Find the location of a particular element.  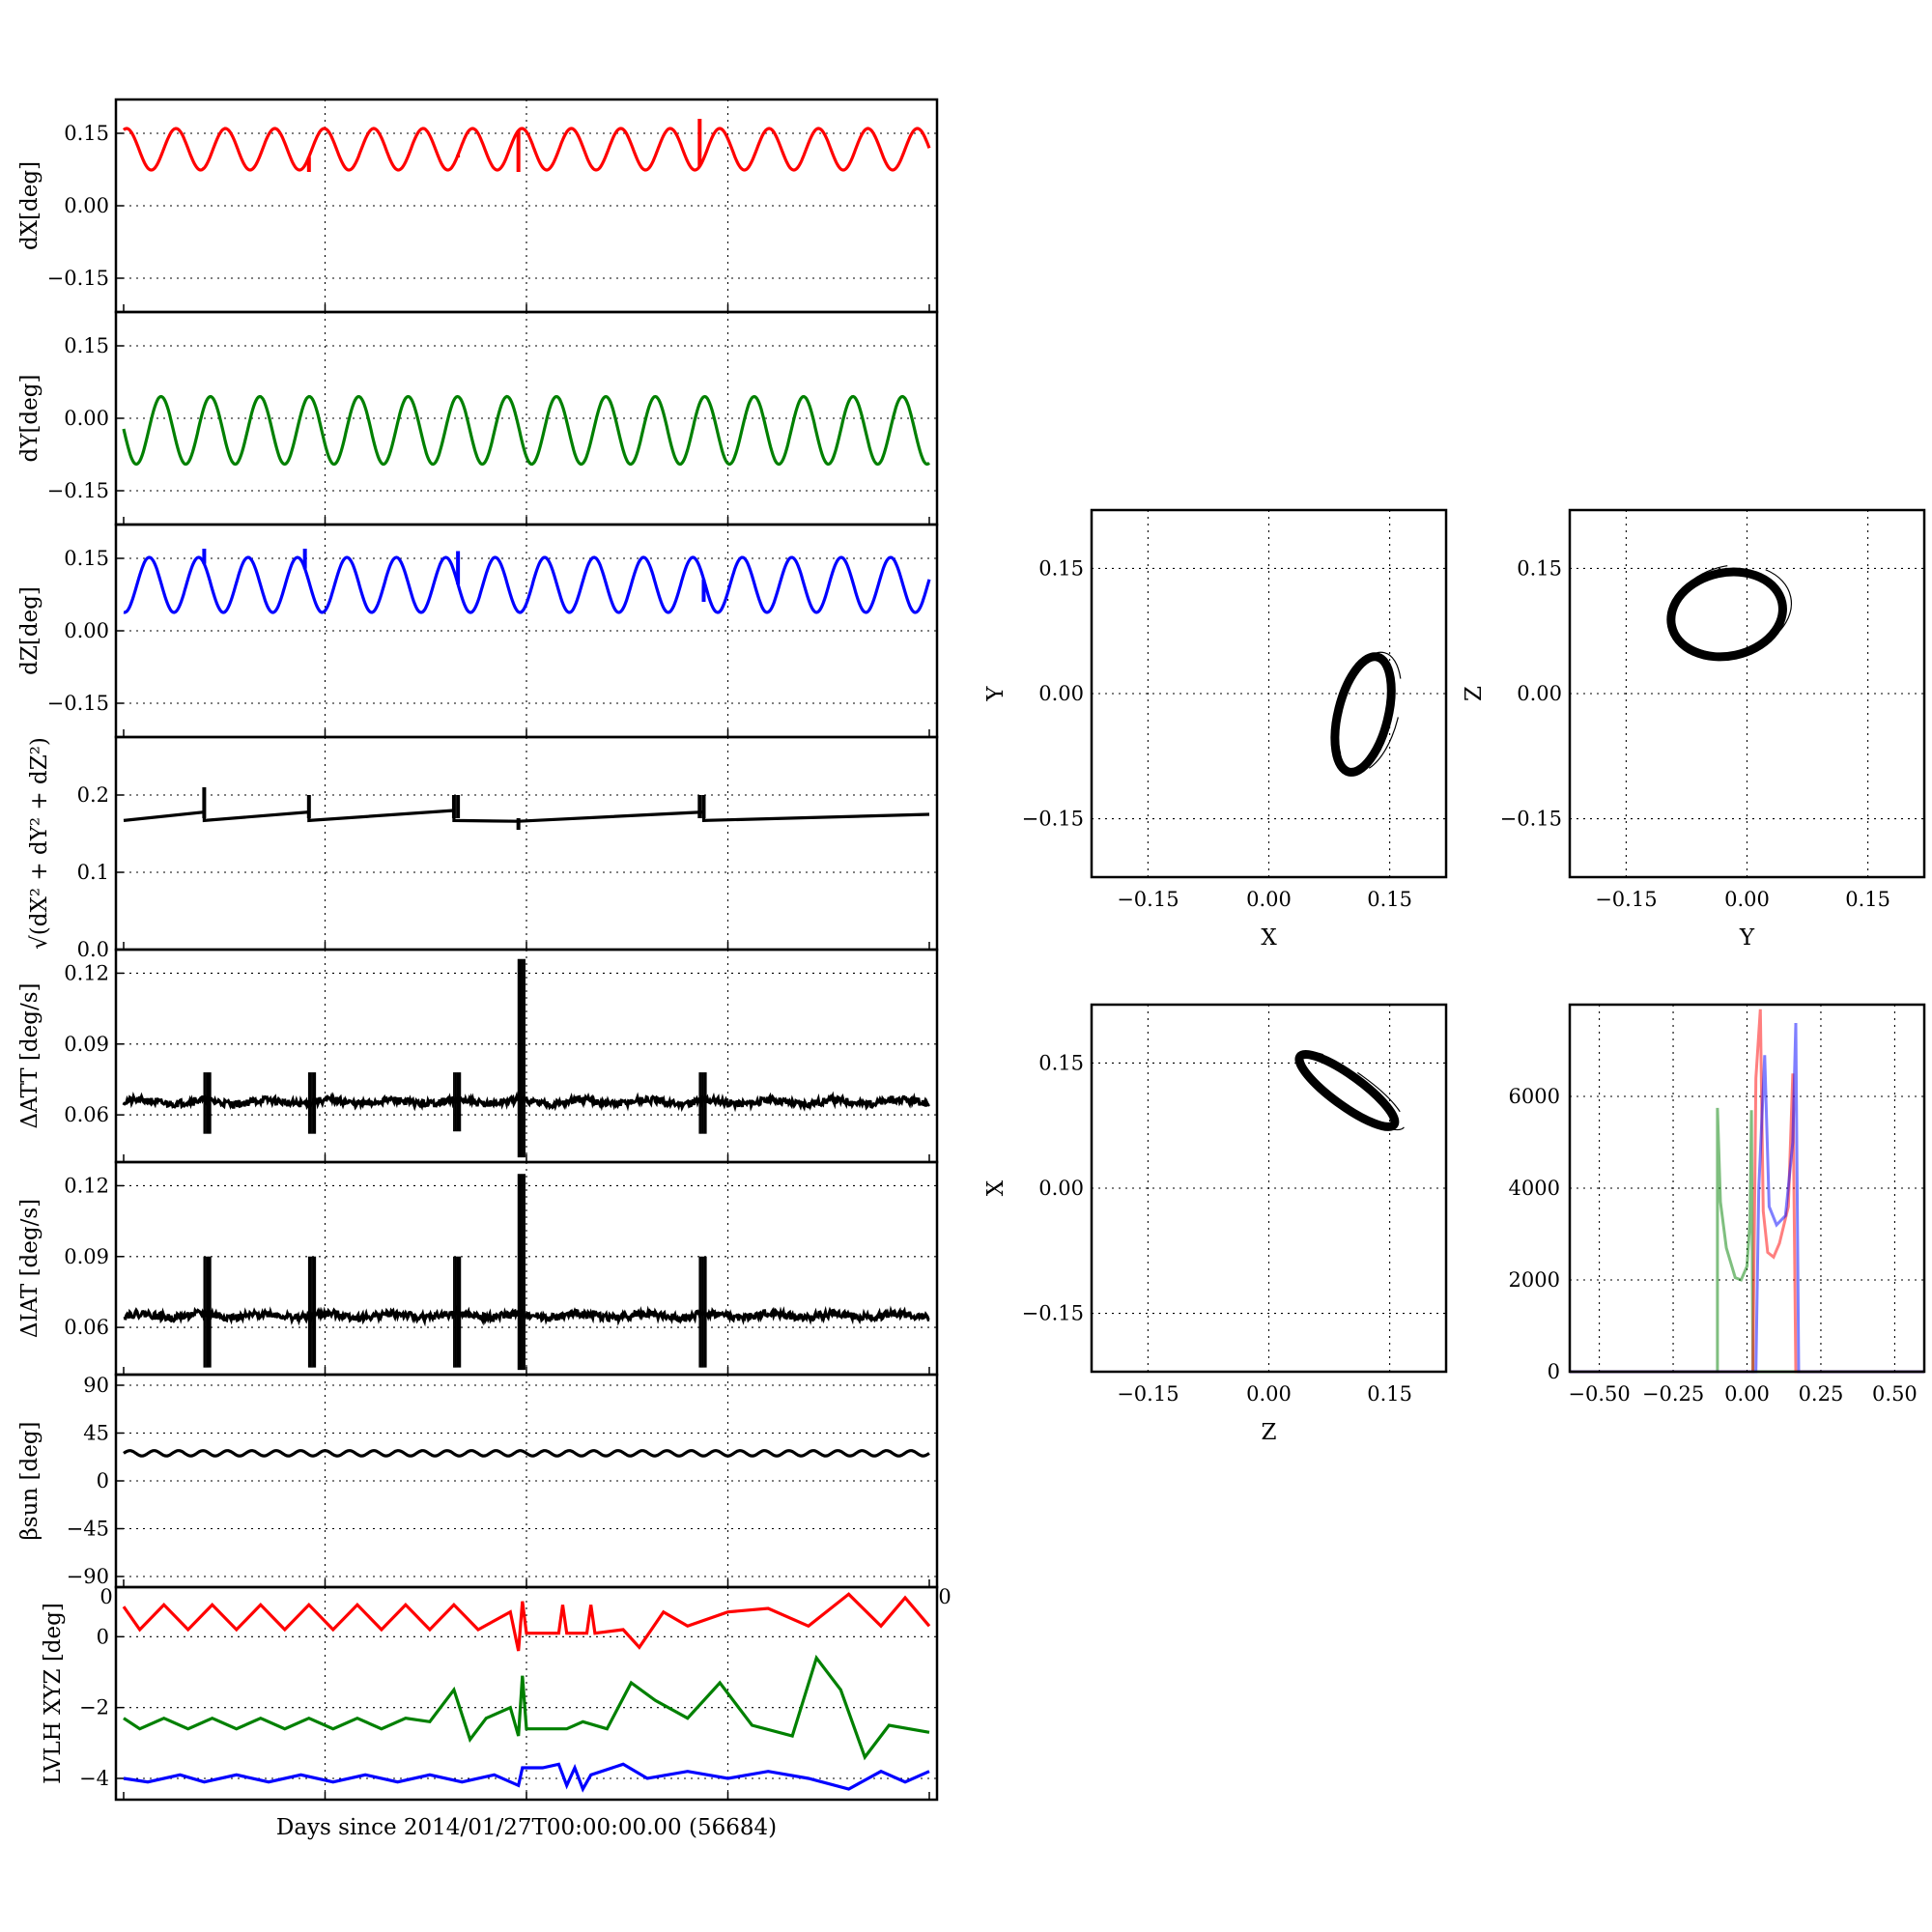

series-line-red is located at coordinates (526, 149).